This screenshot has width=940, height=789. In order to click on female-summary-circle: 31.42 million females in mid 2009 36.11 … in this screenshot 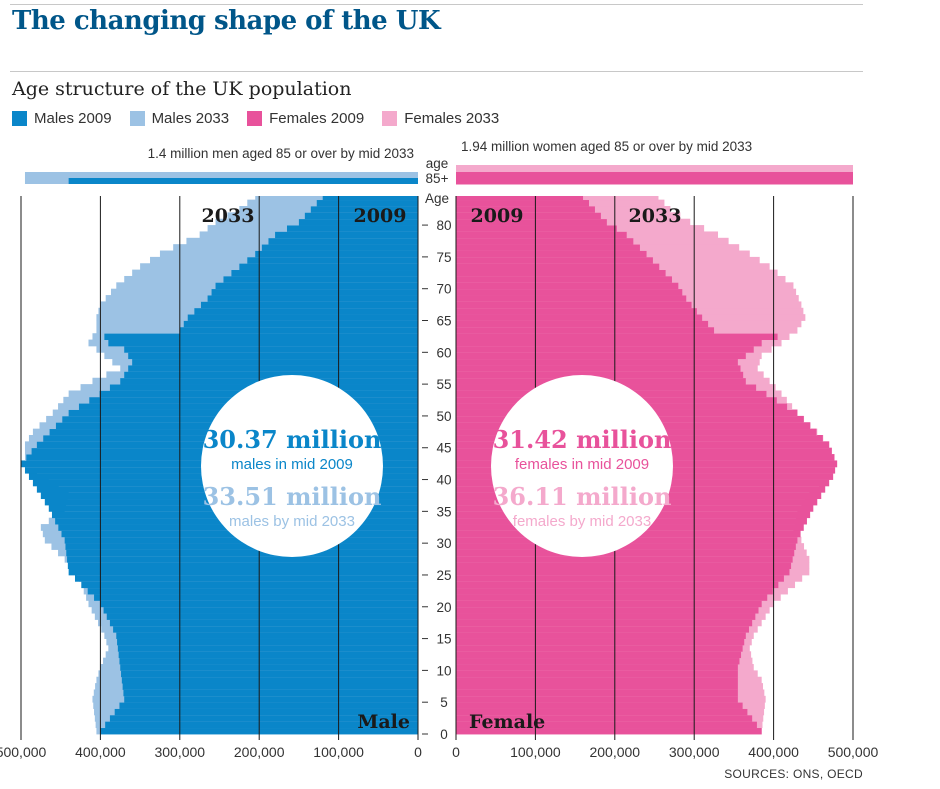, I will do `click(582, 466)`.